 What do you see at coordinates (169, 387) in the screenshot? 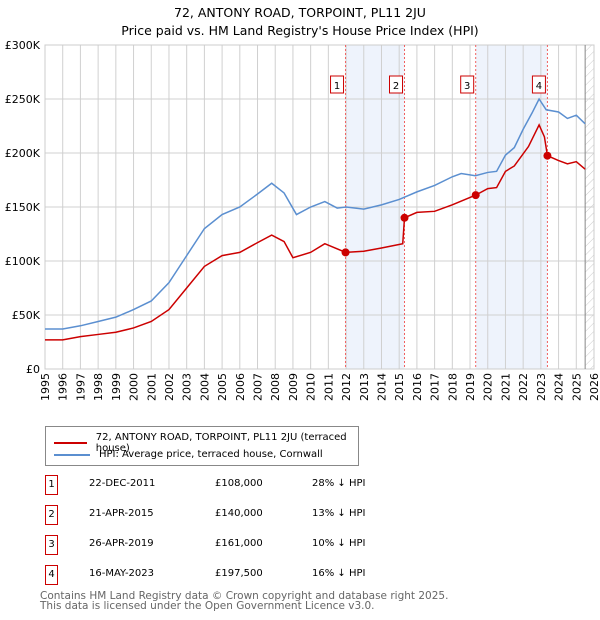
I see `x-tick-label: 2002` at bounding box center [169, 387].